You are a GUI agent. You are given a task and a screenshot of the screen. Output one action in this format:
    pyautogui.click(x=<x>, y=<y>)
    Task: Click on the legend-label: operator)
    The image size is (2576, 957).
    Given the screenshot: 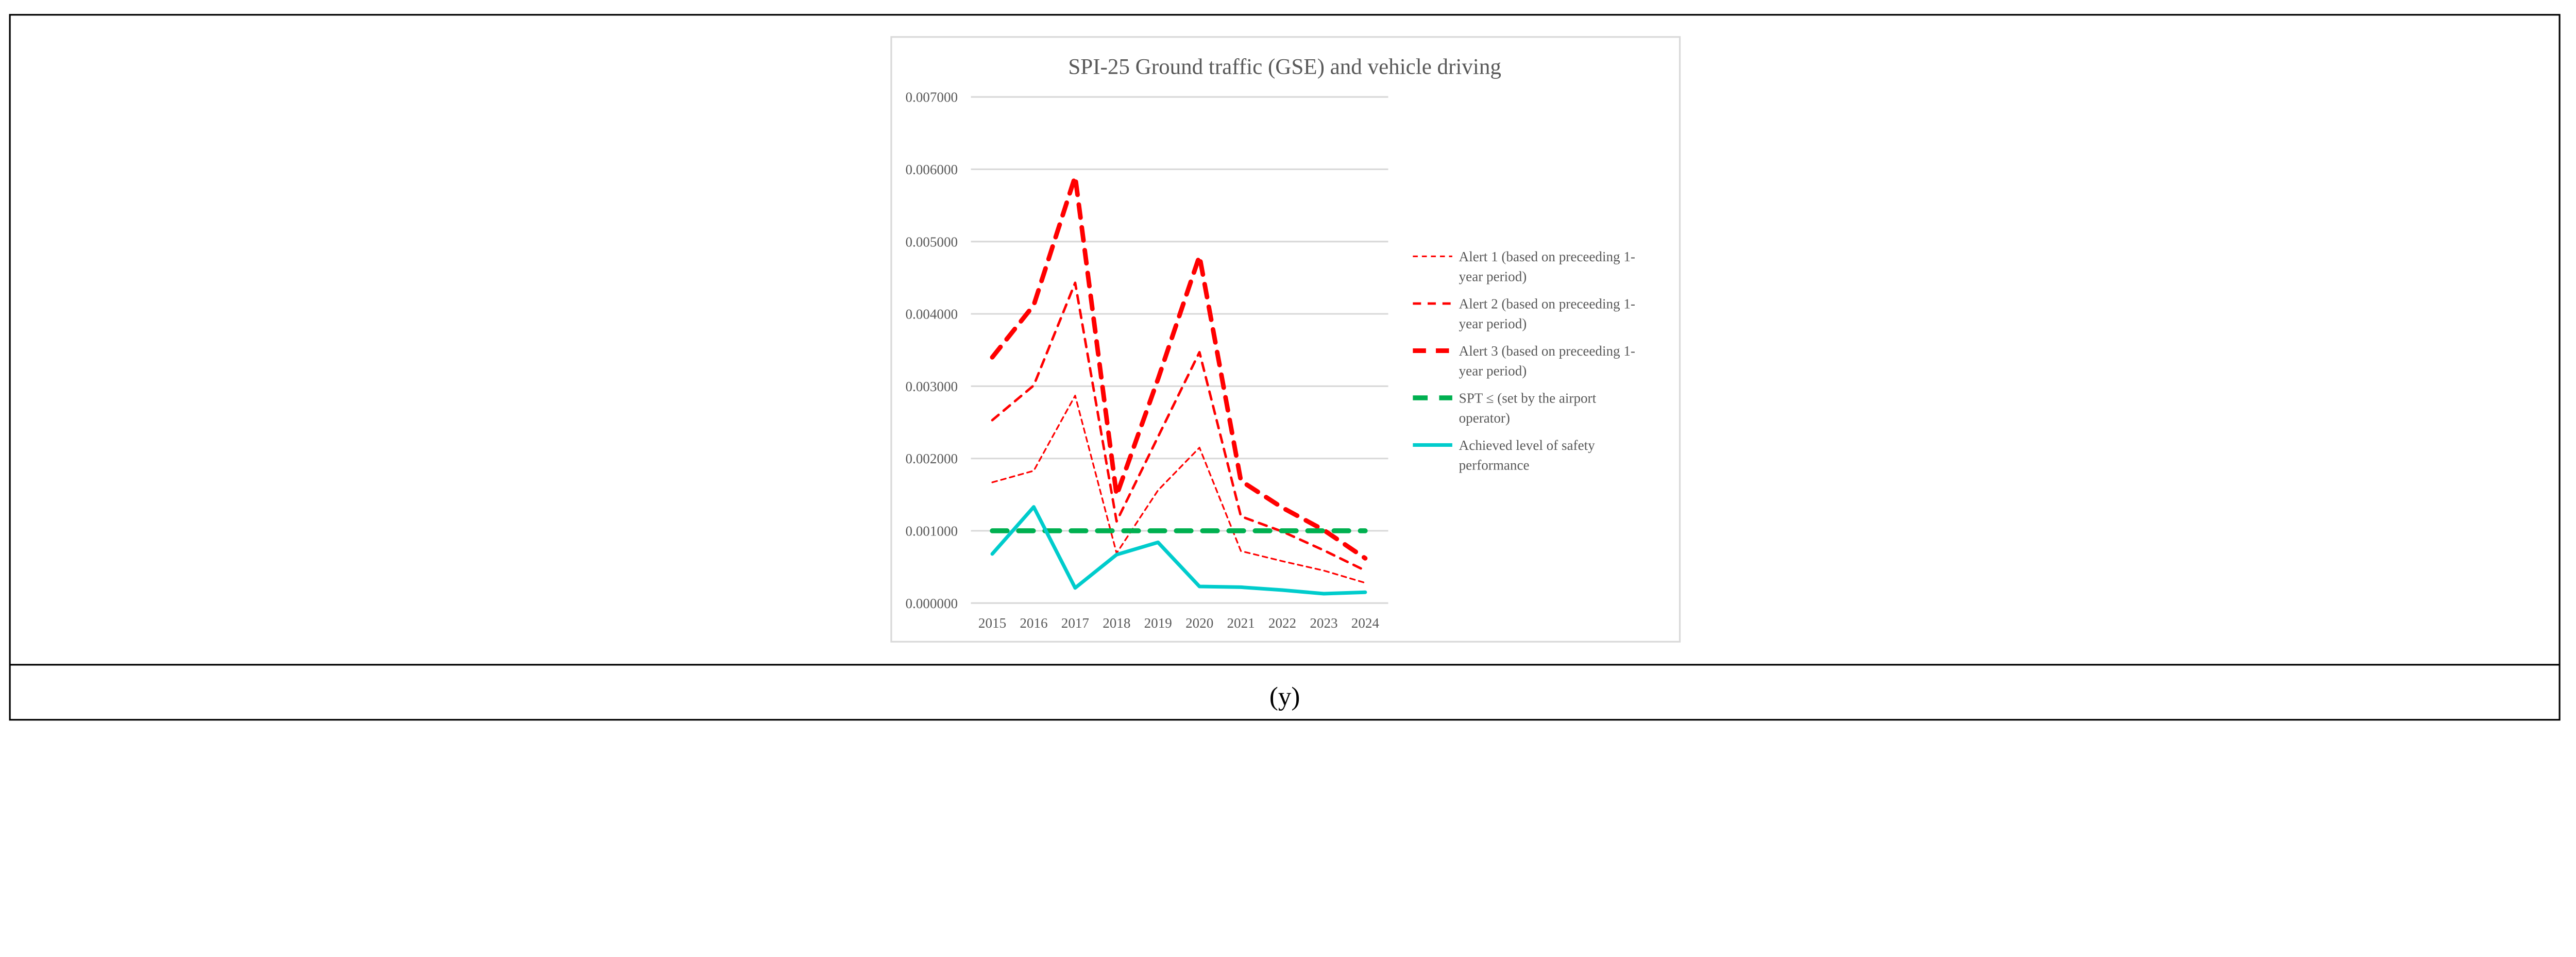 What is the action you would take?
    pyautogui.click(x=1484, y=418)
    